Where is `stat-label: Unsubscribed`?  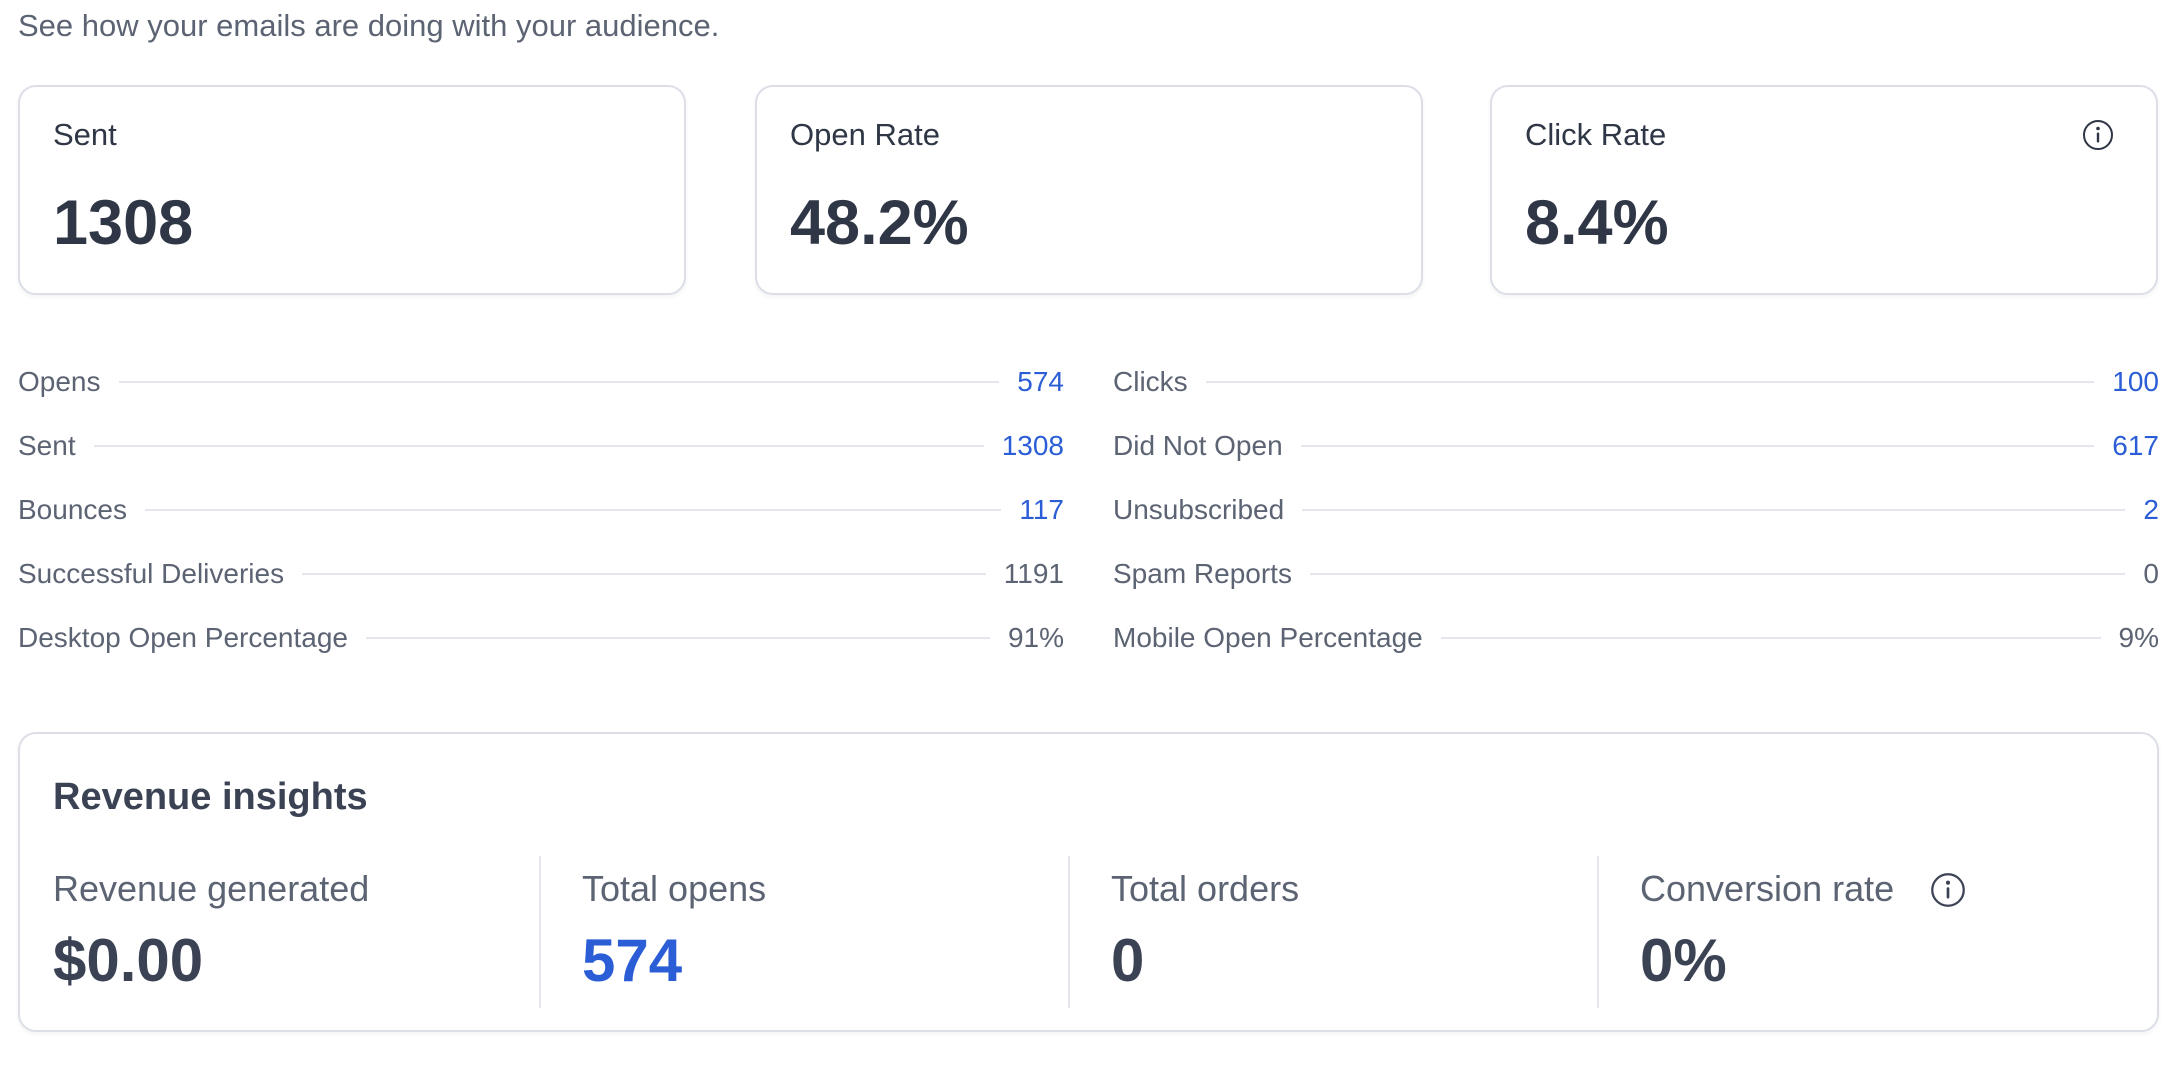 stat-label: Unsubscribed is located at coordinates (1199, 509).